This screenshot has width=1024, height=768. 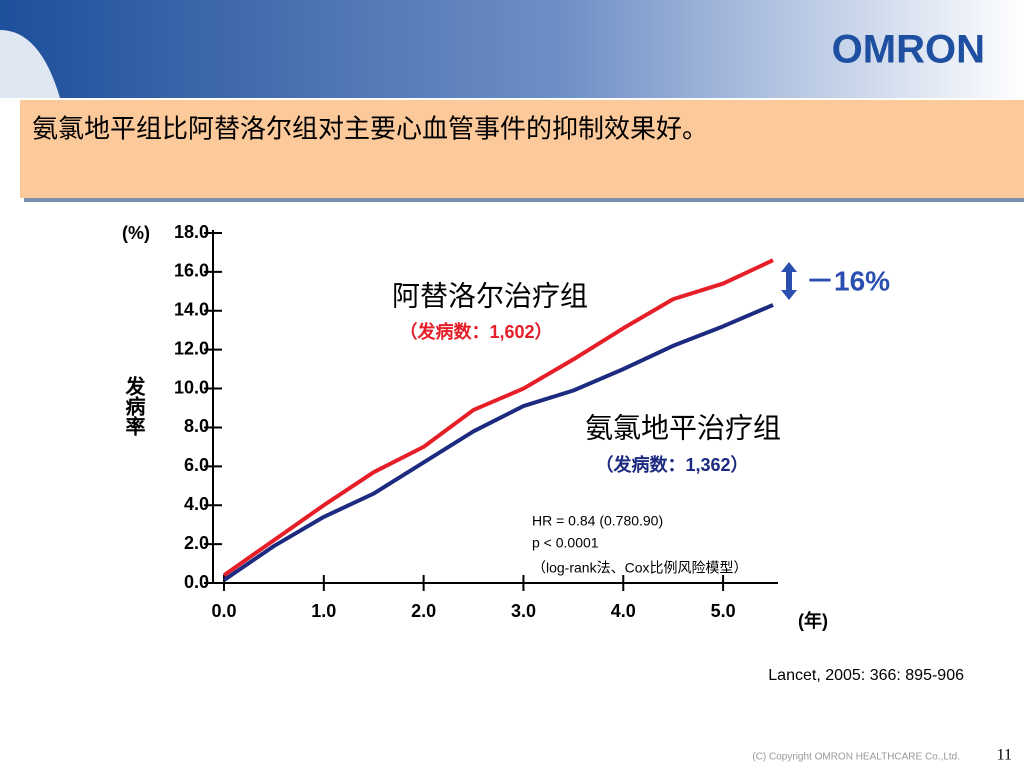 What do you see at coordinates (671, 464) in the screenshot?
I see `series-note: （发病数：1,362）` at bounding box center [671, 464].